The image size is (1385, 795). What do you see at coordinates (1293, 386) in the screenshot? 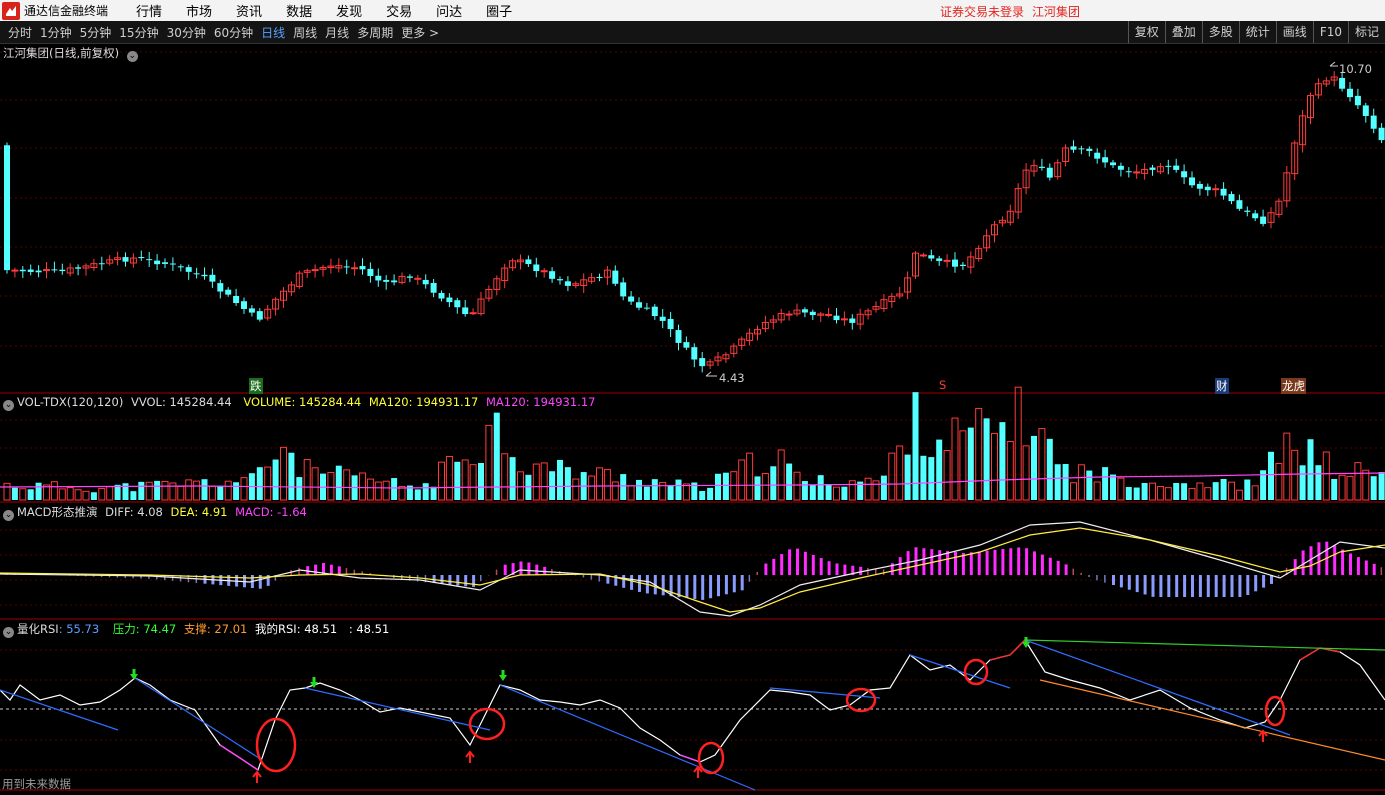
I see `marker-longhu: 龙虎` at bounding box center [1293, 386].